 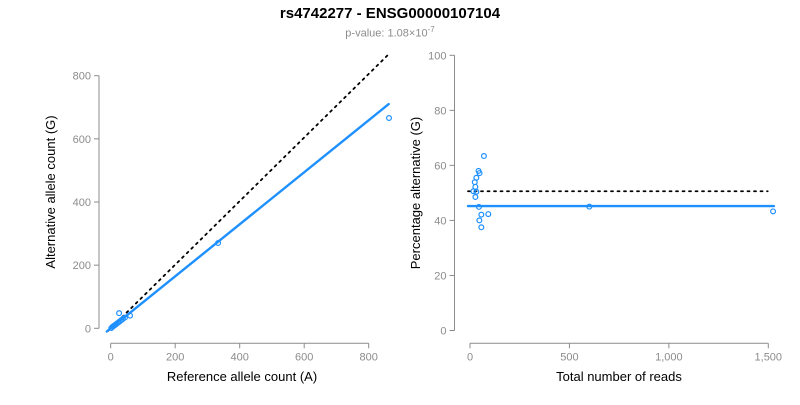 What do you see at coordinates (440, 166) in the screenshot?
I see `y-tick-label: 60` at bounding box center [440, 166].